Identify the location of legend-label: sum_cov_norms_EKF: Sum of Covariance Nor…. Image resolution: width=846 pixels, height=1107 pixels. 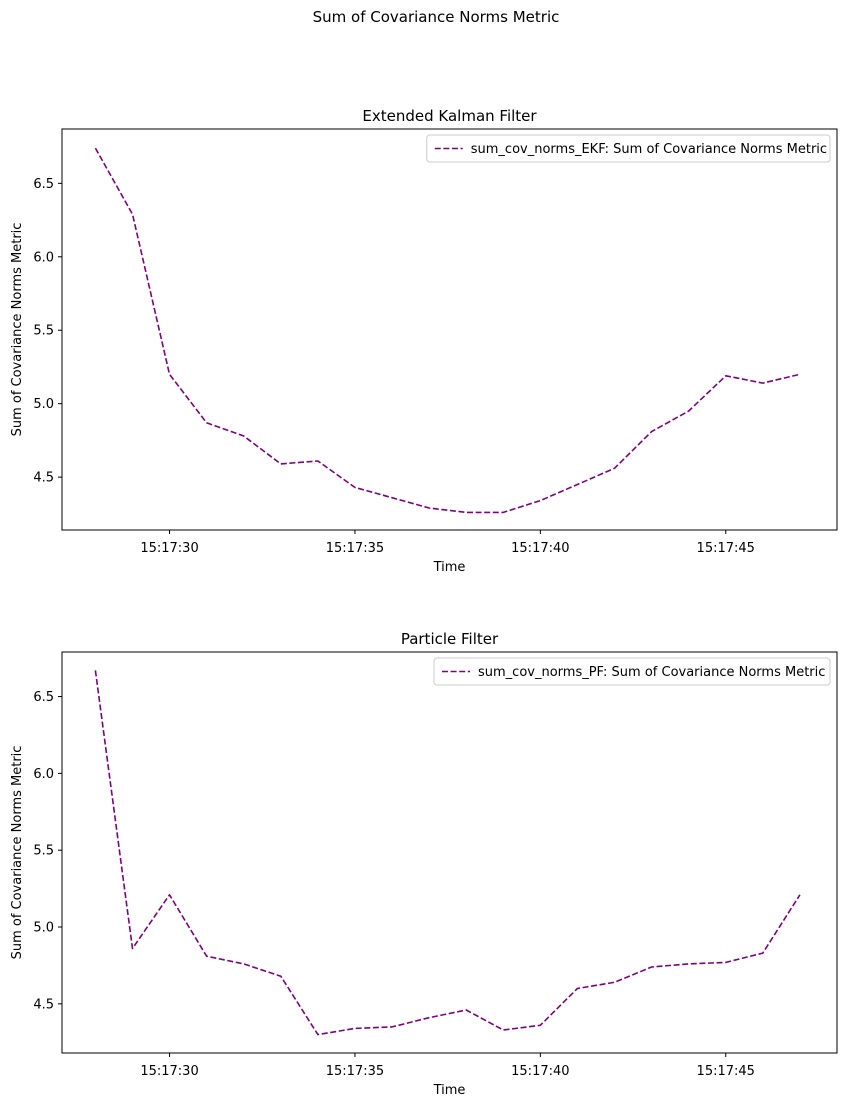
(649, 149).